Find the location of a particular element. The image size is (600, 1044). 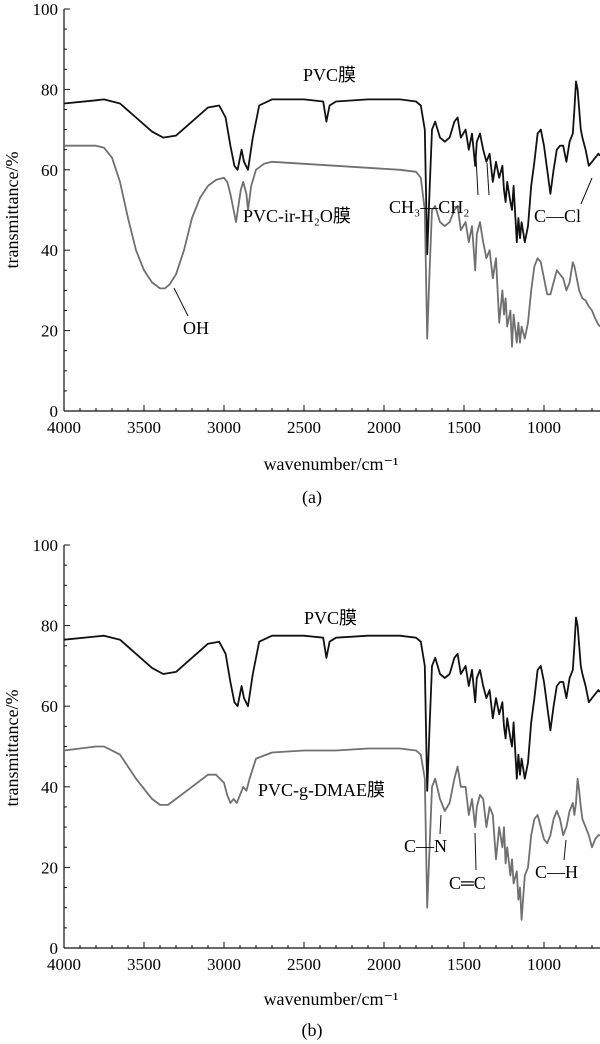

panel-a-x-axis-title: wavenumber/cm⁻¹ is located at coordinates (331, 464).